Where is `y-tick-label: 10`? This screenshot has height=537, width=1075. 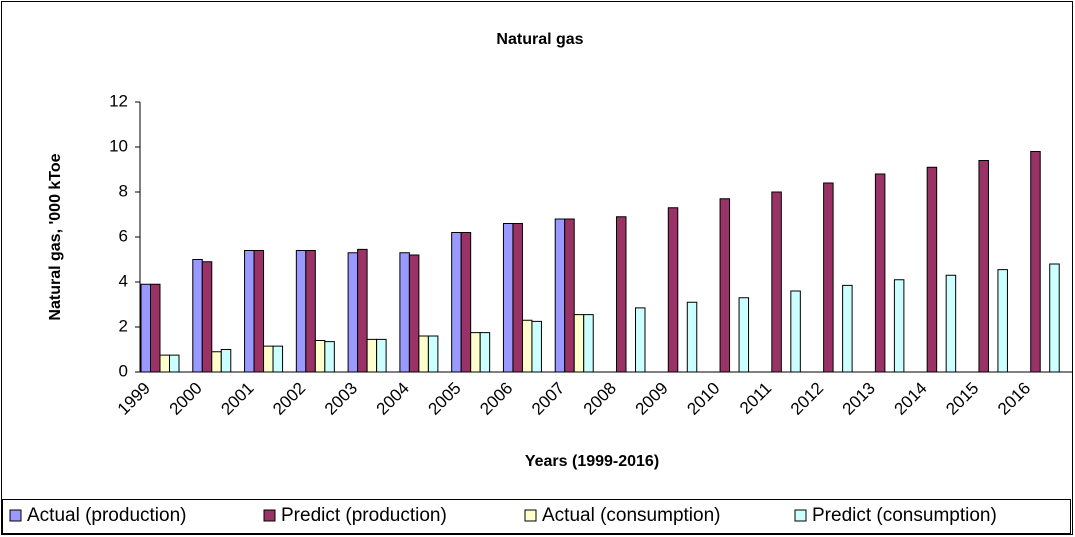
y-tick-label: 10 is located at coordinates (118, 145).